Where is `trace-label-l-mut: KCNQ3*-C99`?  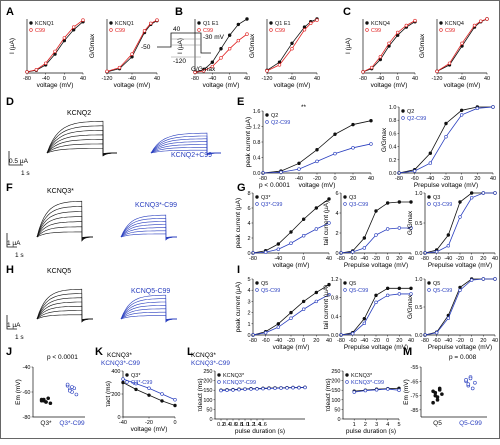 trace-label-l-mut: KCNQ3*-C99 is located at coordinates (210, 363).